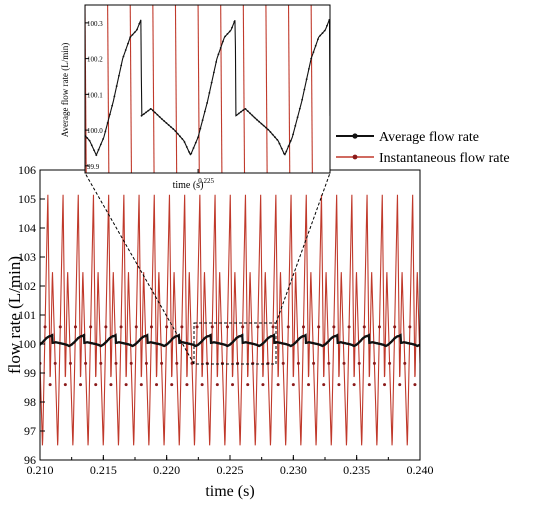 The image size is (550, 505). I want to click on main-x-tick-label: 0.225, so click(230, 470).